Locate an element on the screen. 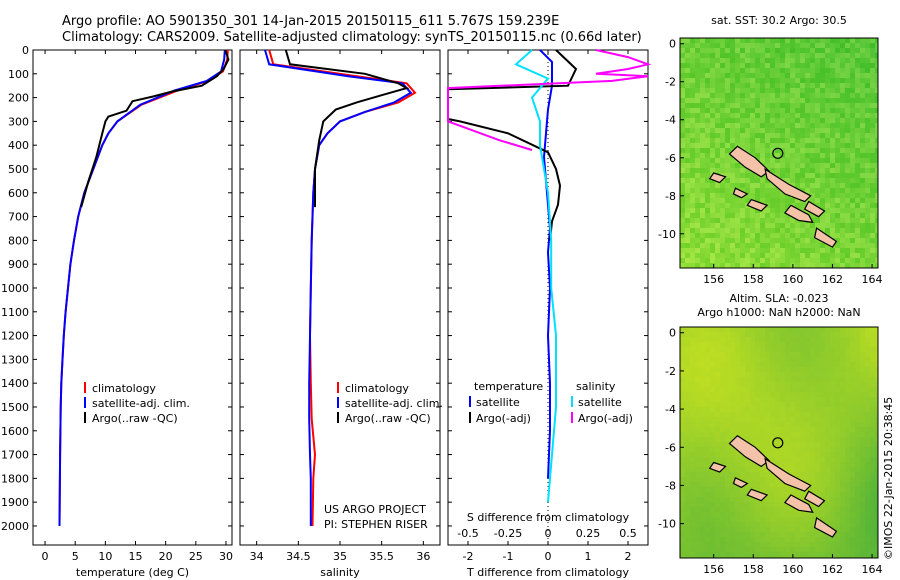 The height and width of the screenshot is (580, 900). x-tick-label: 25 is located at coordinates (196, 556).